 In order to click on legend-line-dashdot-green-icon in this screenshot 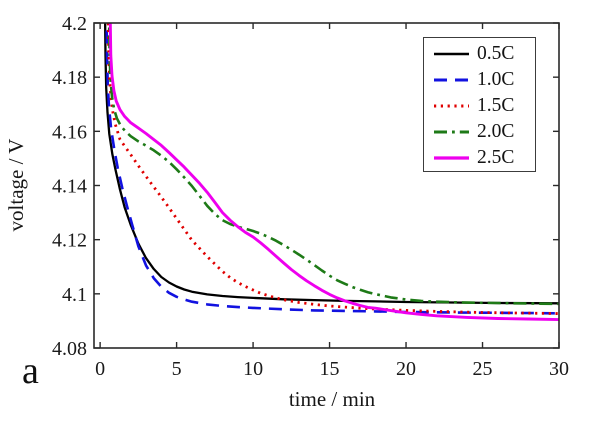, I will do `click(451, 132)`.